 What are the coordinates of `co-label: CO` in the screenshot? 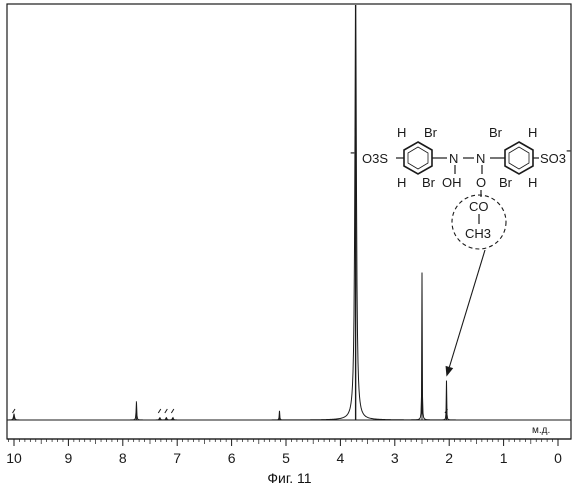 It's located at (479, 206).